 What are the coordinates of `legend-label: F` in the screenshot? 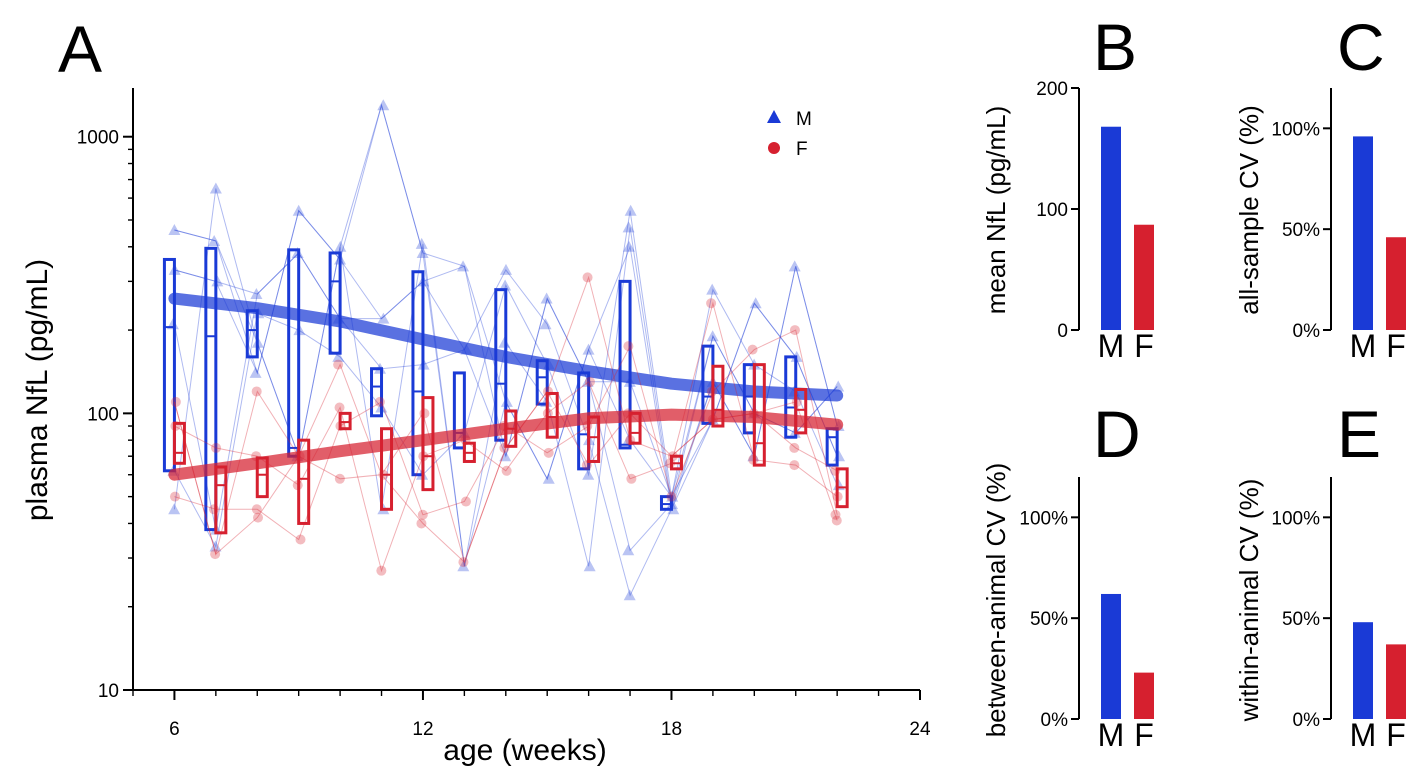 It's located at (802, 149).